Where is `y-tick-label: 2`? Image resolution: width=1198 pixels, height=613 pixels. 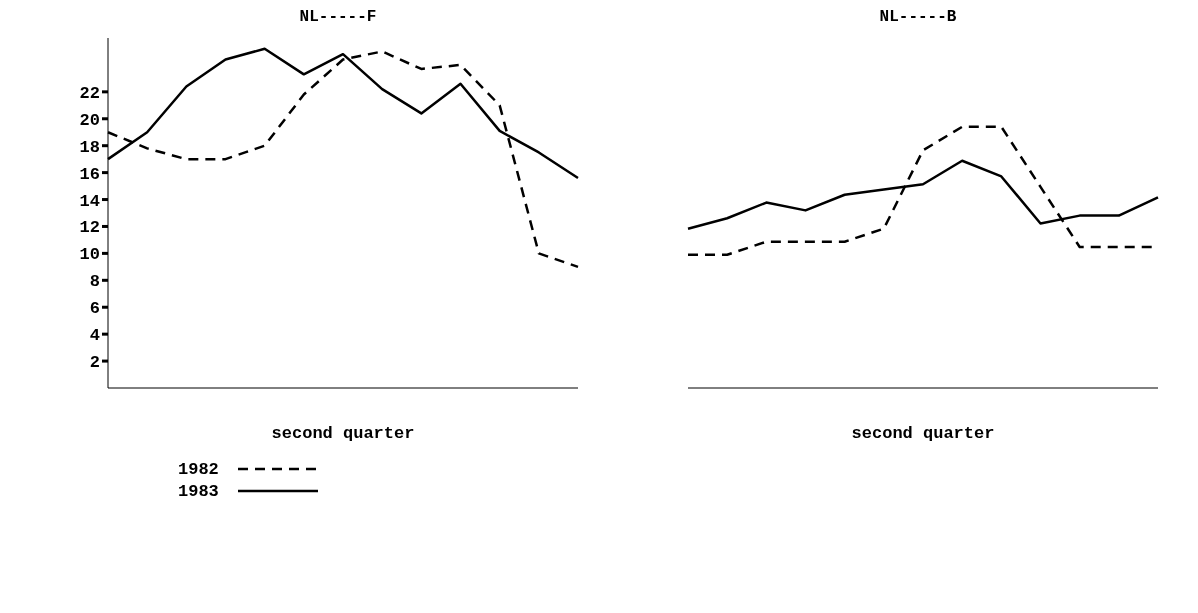
y-tick-label: 2 is located at coordinates (94, 363).